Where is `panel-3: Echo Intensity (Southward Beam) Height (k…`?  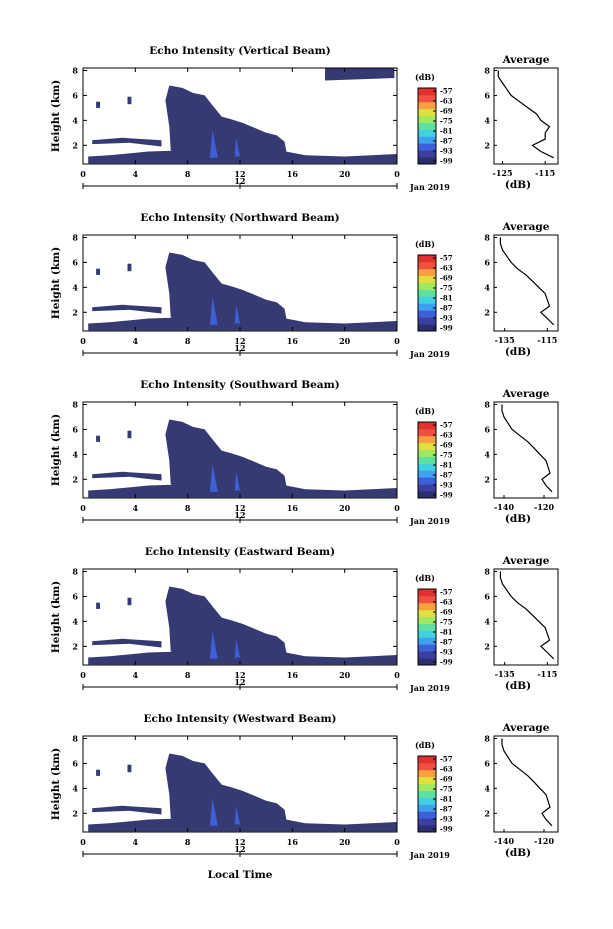 panel-3: Echo Intensity (Southward Beam) Height (k… is located at coordinates (304, 452).